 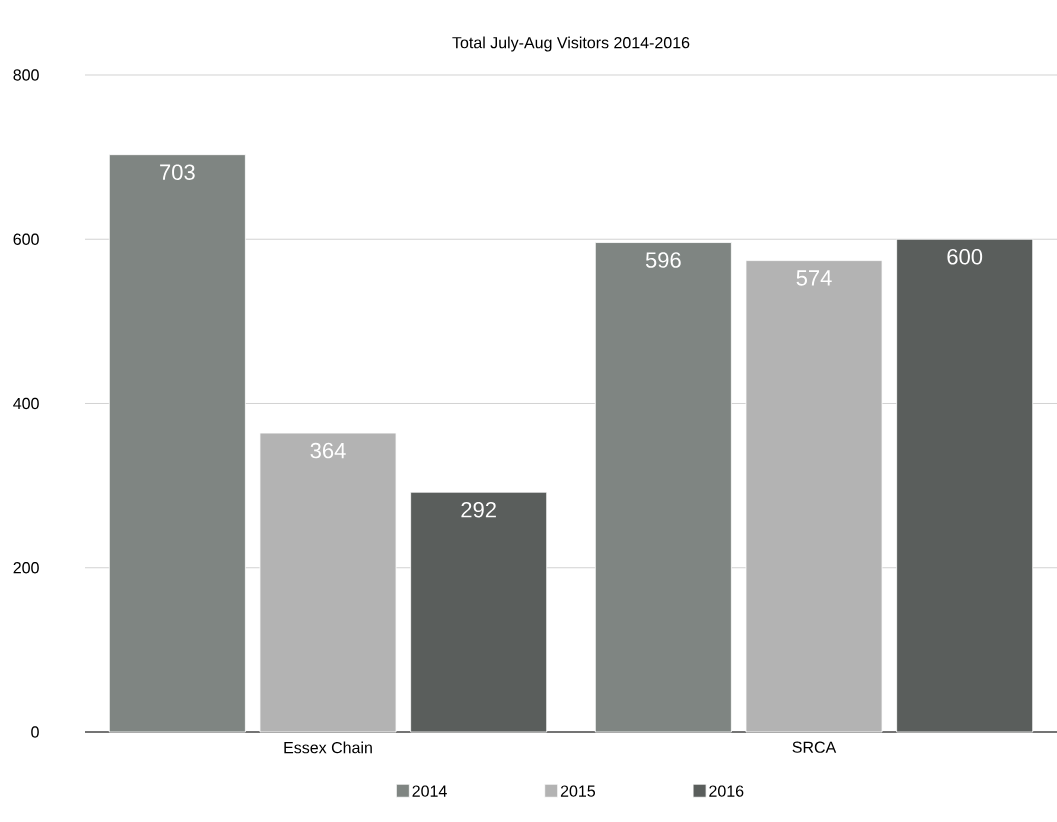 What do you see at coordinates (26, 239) in the screenshot?
I see `y-tick-label: 600` at bounding box center [26, 239].